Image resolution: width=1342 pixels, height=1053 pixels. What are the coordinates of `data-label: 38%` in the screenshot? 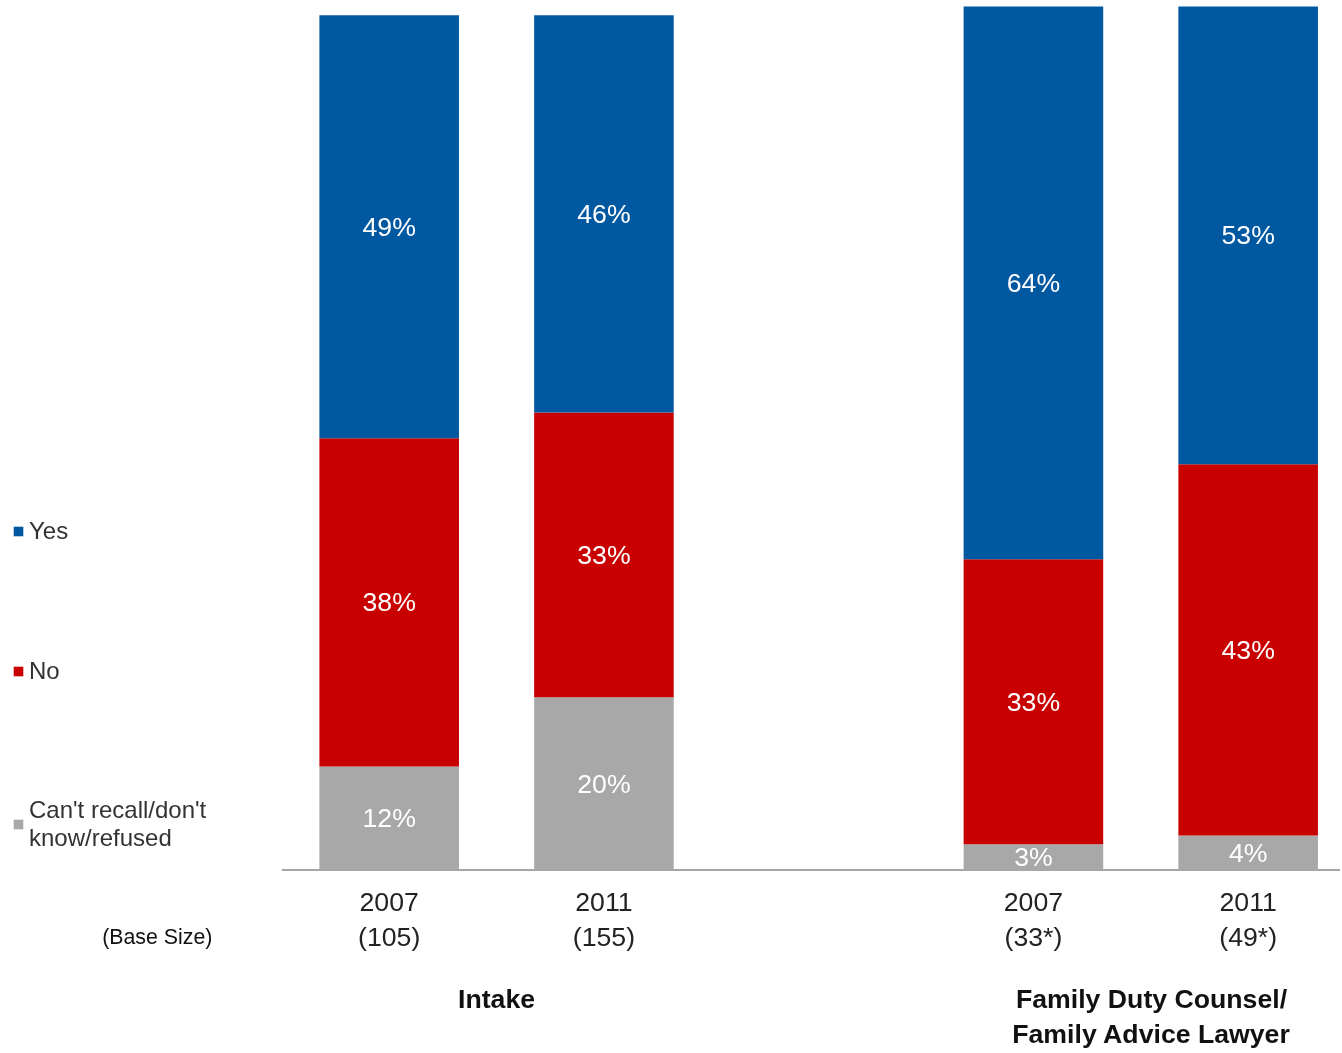 It's located at (389, 602).